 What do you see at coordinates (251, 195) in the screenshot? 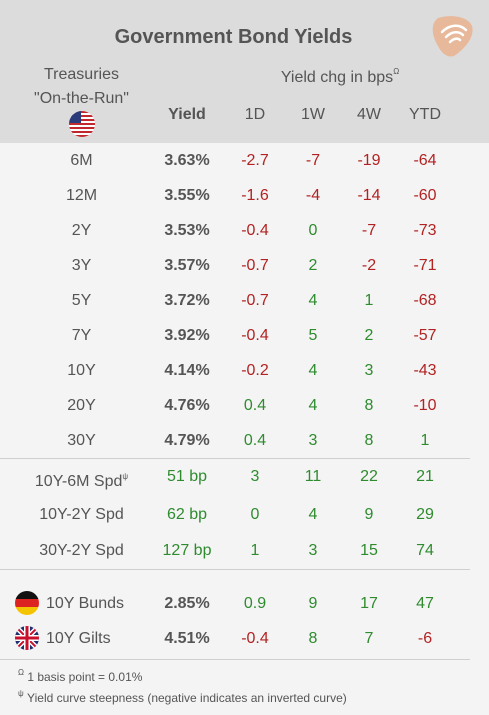
I see `table-row: 12M 3.55% -1.6 -4 -14 -60` at bounding box center [251, 195].